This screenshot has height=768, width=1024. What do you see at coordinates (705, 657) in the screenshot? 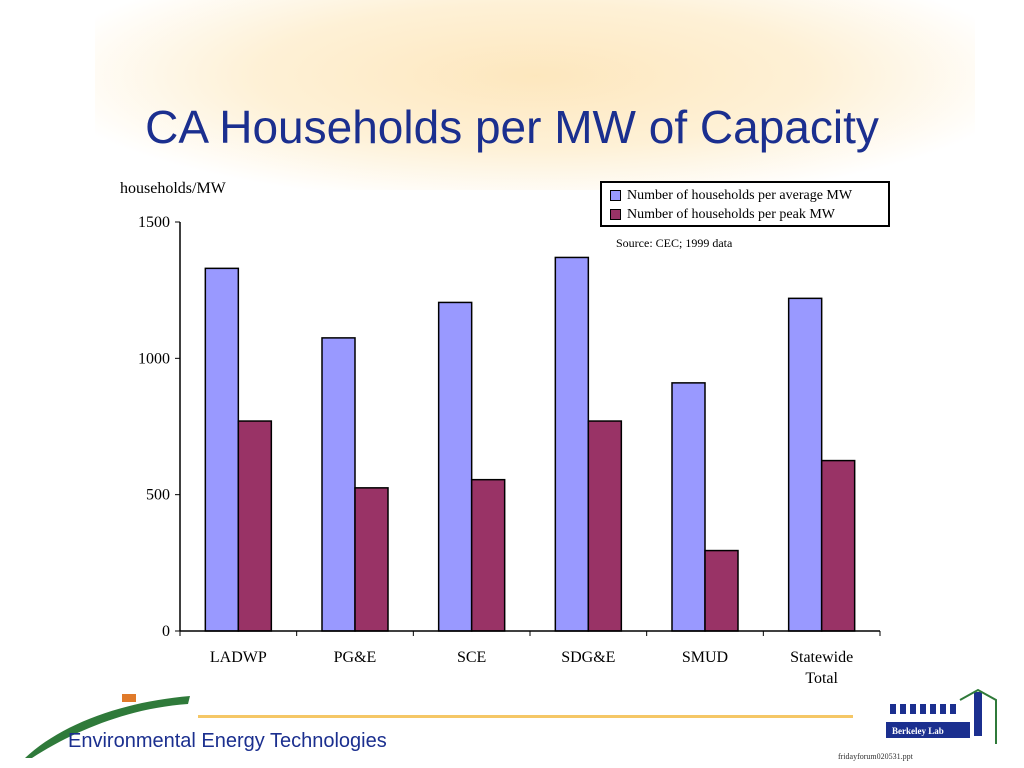
I see `x-tick-label-4: SMUD` at bounding box center [705, 657].